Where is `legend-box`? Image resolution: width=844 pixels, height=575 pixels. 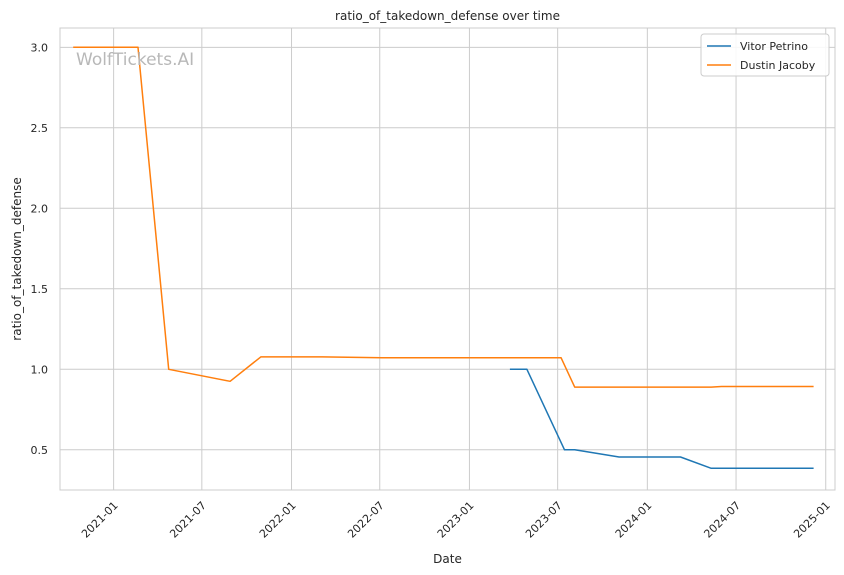 legend-box is located at coordinates (765, 55).